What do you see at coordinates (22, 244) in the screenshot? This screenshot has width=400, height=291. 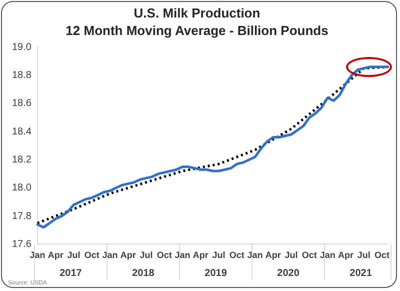 I see `y-tick-label: 17.6` at bounding box center [22, 244].